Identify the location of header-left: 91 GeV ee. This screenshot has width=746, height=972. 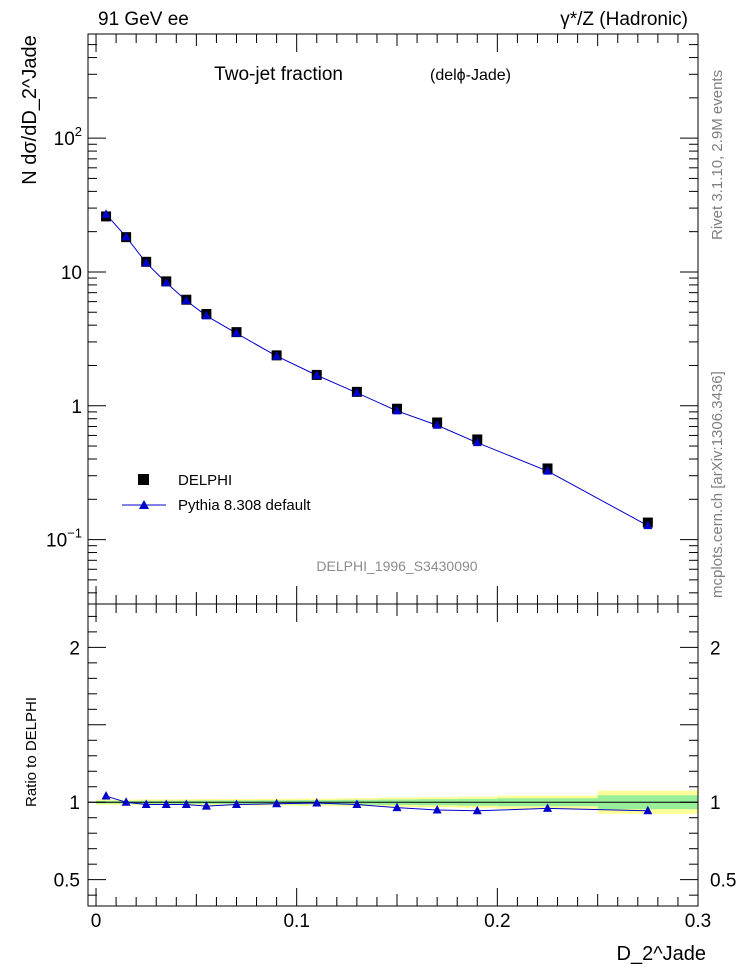
(143, 19).